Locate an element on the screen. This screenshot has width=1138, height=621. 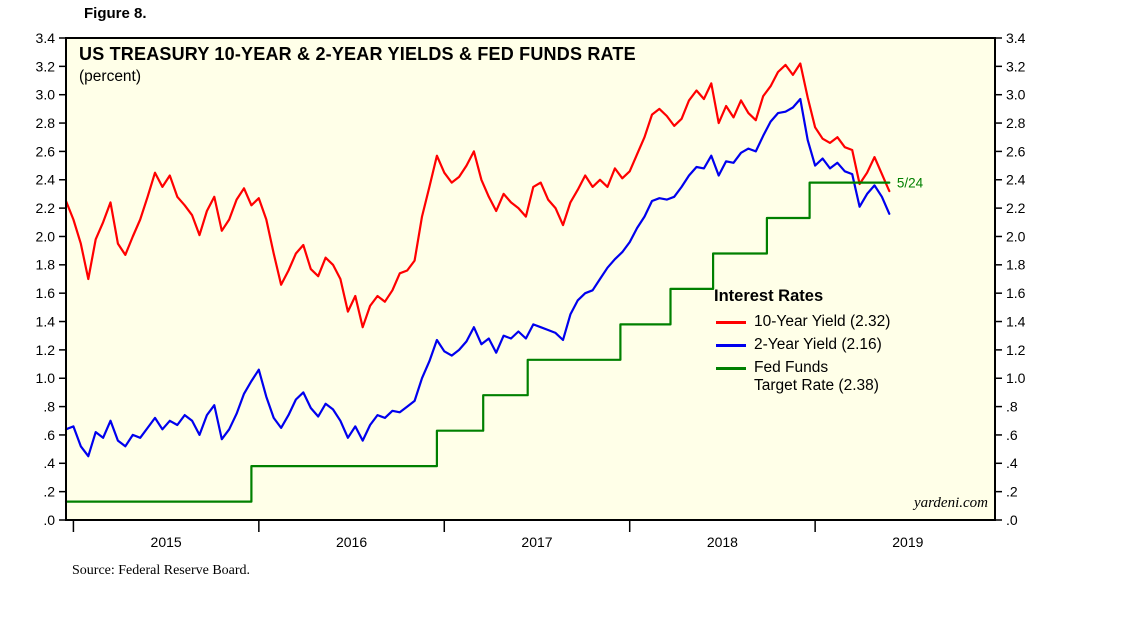
y-tick-label-left: 1.2 is located at coordinates (46, 350).